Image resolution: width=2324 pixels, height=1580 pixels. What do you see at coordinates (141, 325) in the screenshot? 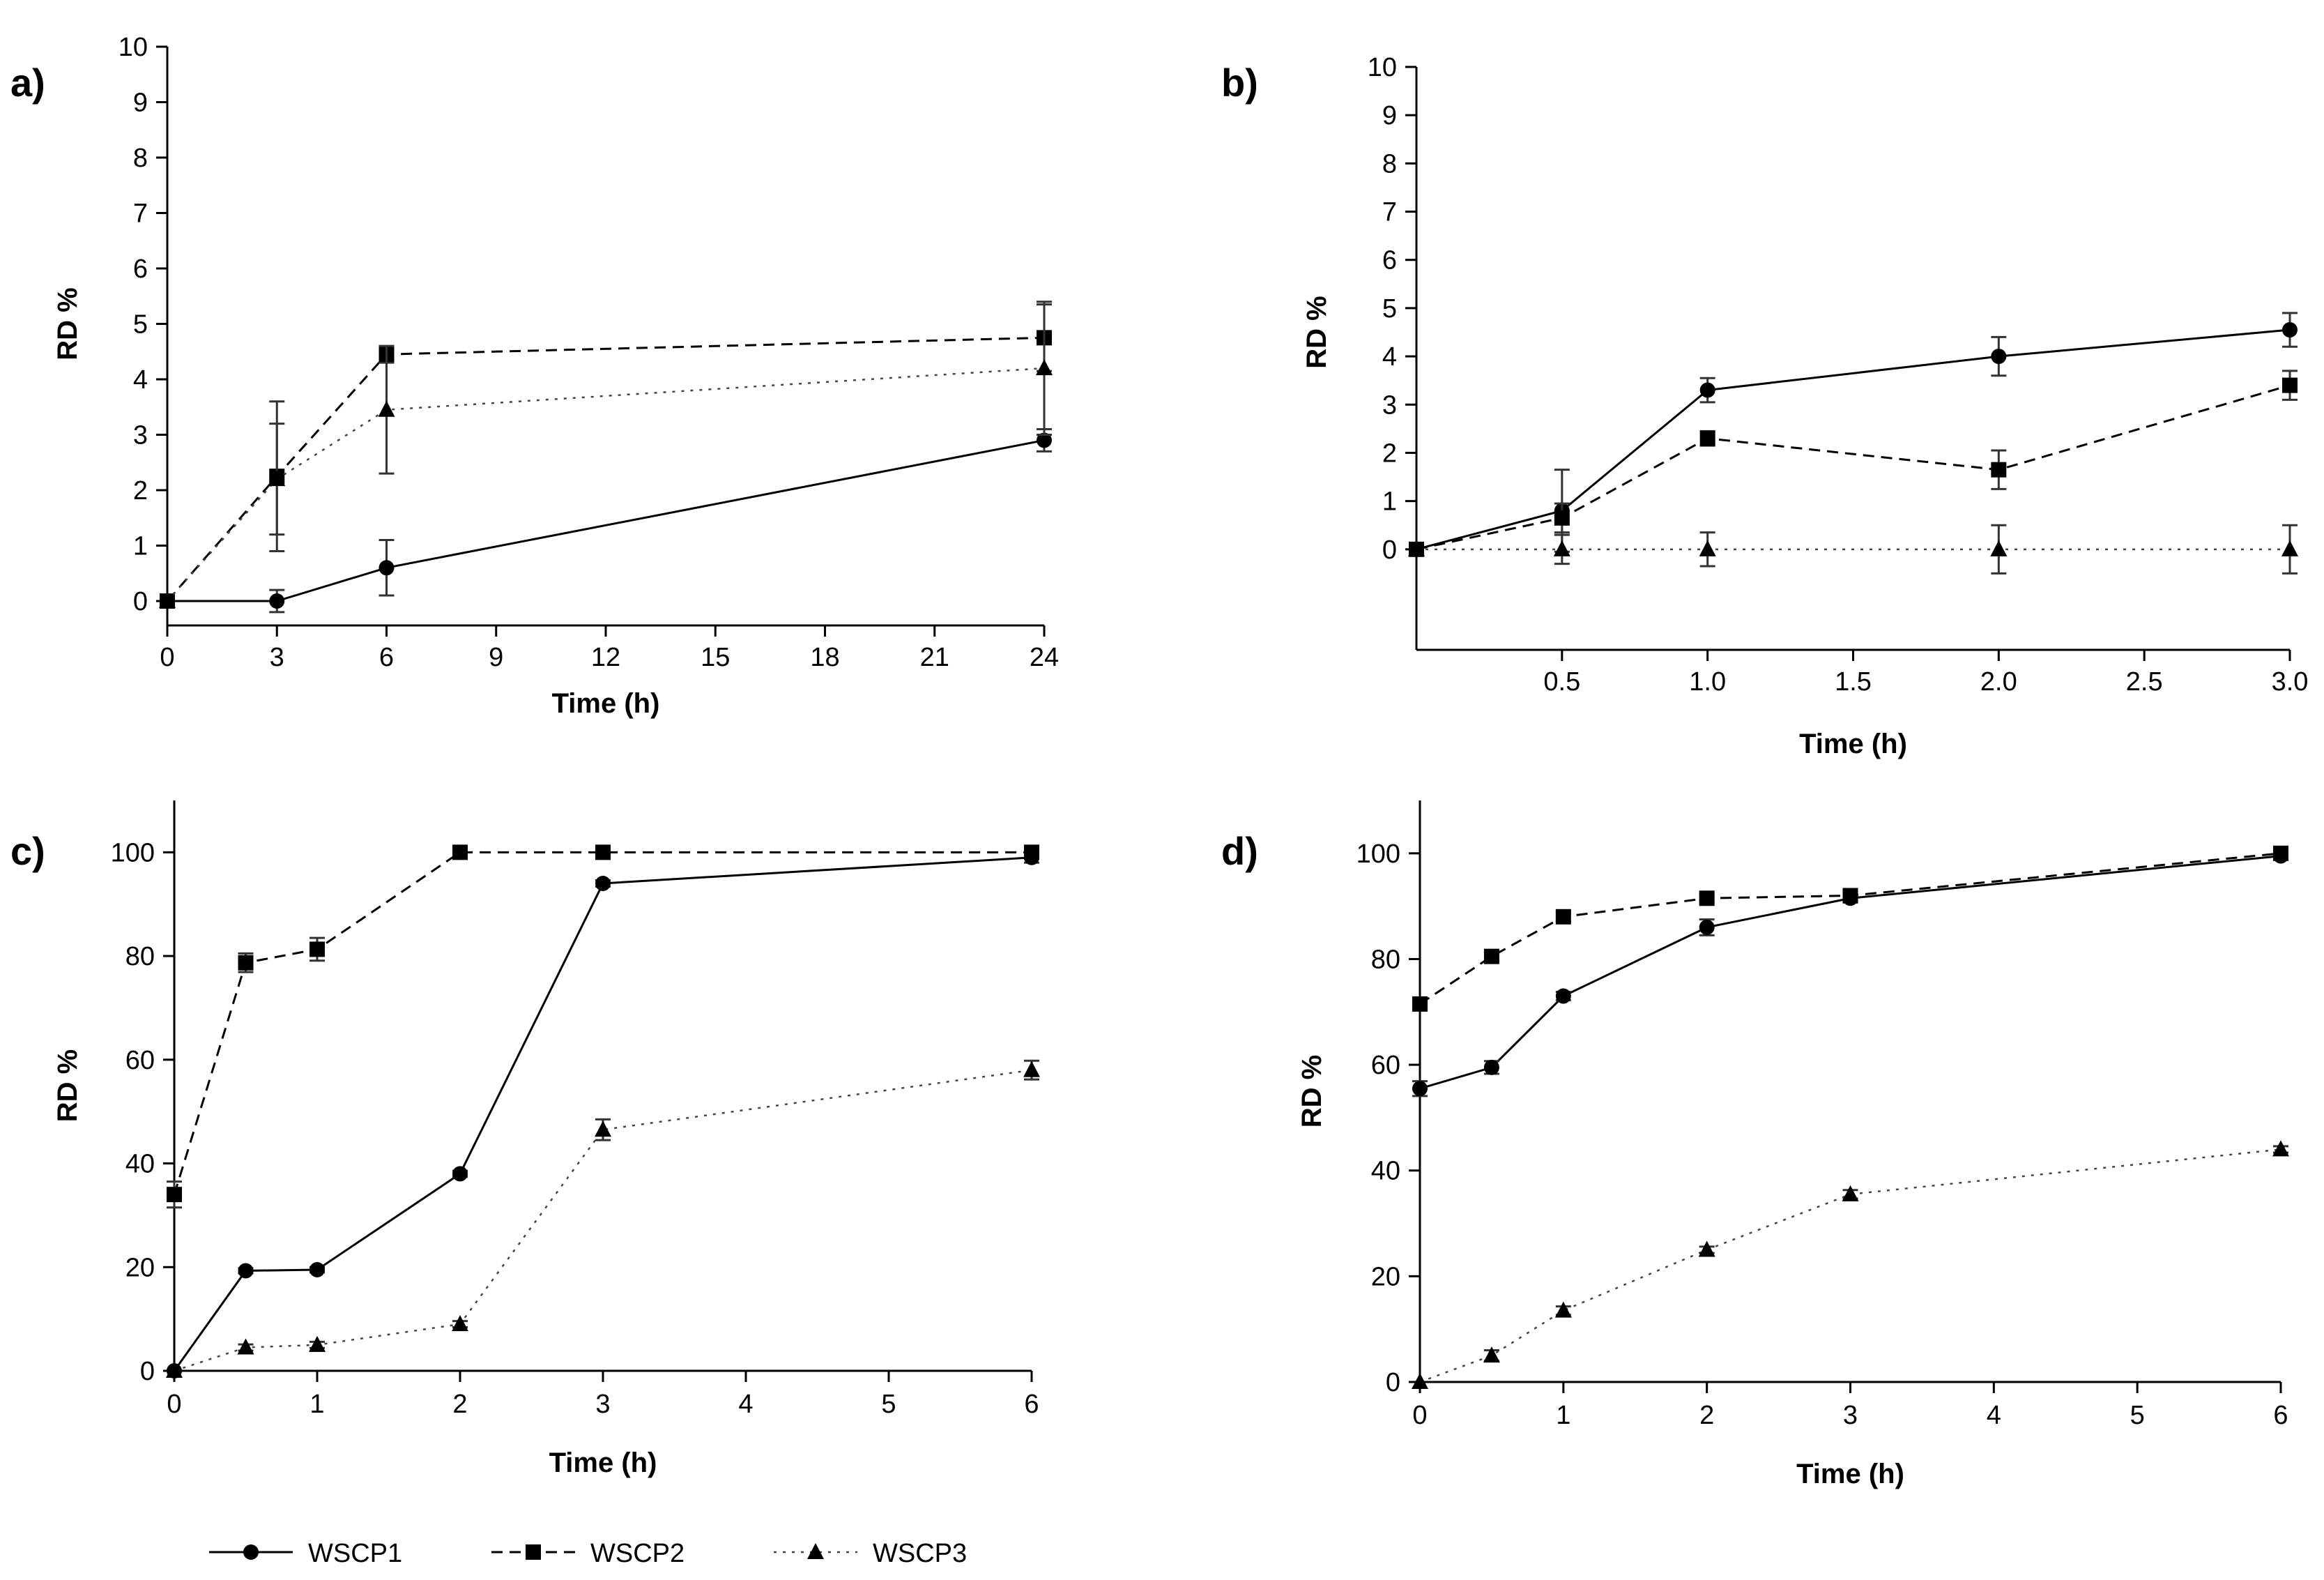
I see `y-tick-label: 5` at bounding box center [141, 325].